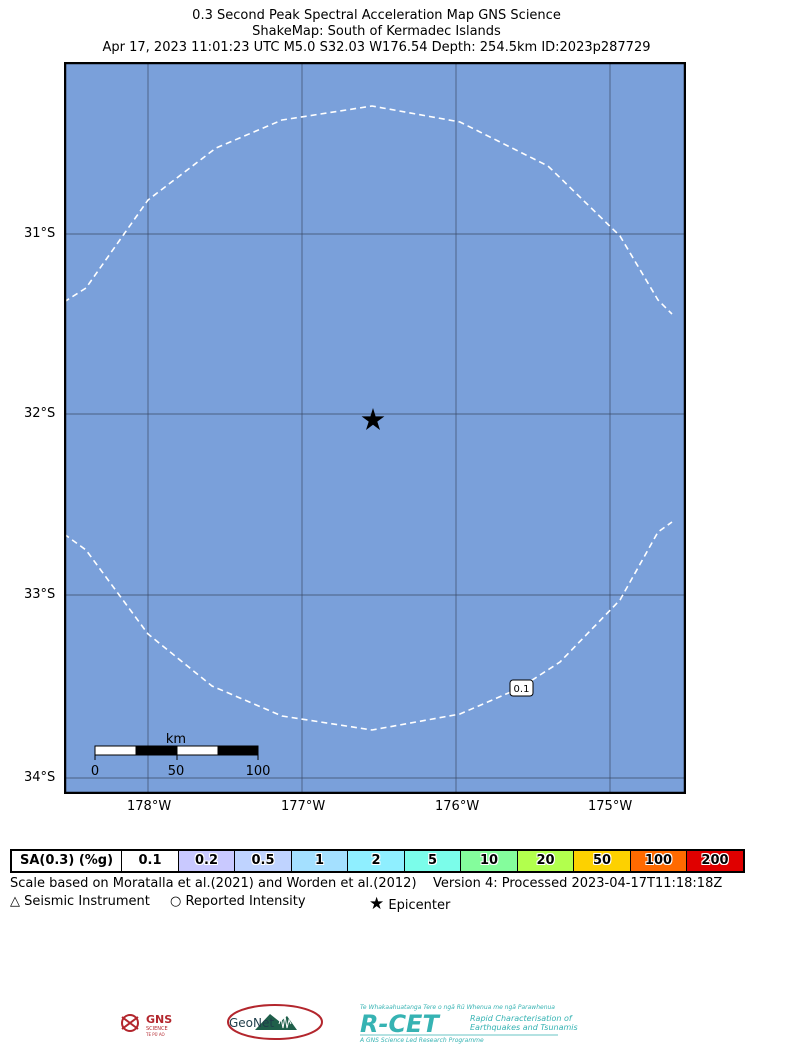 This screenshot has width=800, height=1052. What do you see at coordinates (149, 806) in the screenshot?
I see `lon-label-178w: 178°W` at bounding box center [149, 806].